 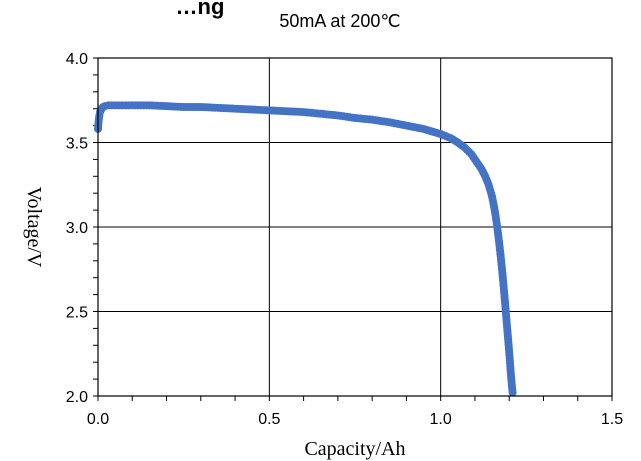 I want to click on y-tick-label: 2.5, so click(x=77, y=313).